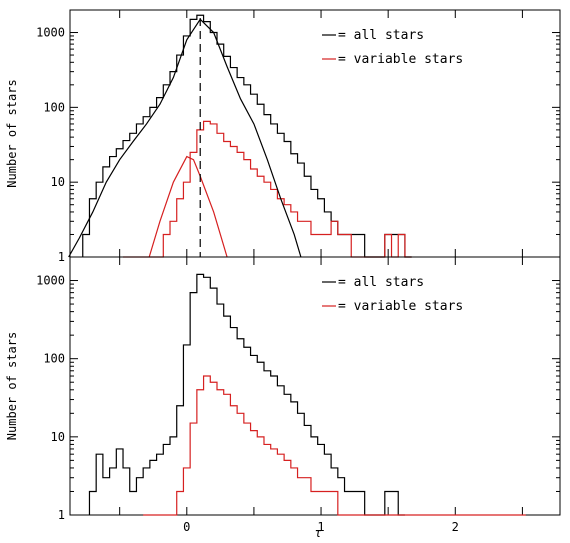 The image size is (570, 543). I want to click on x-tick-label: 0, so click(186, 527).